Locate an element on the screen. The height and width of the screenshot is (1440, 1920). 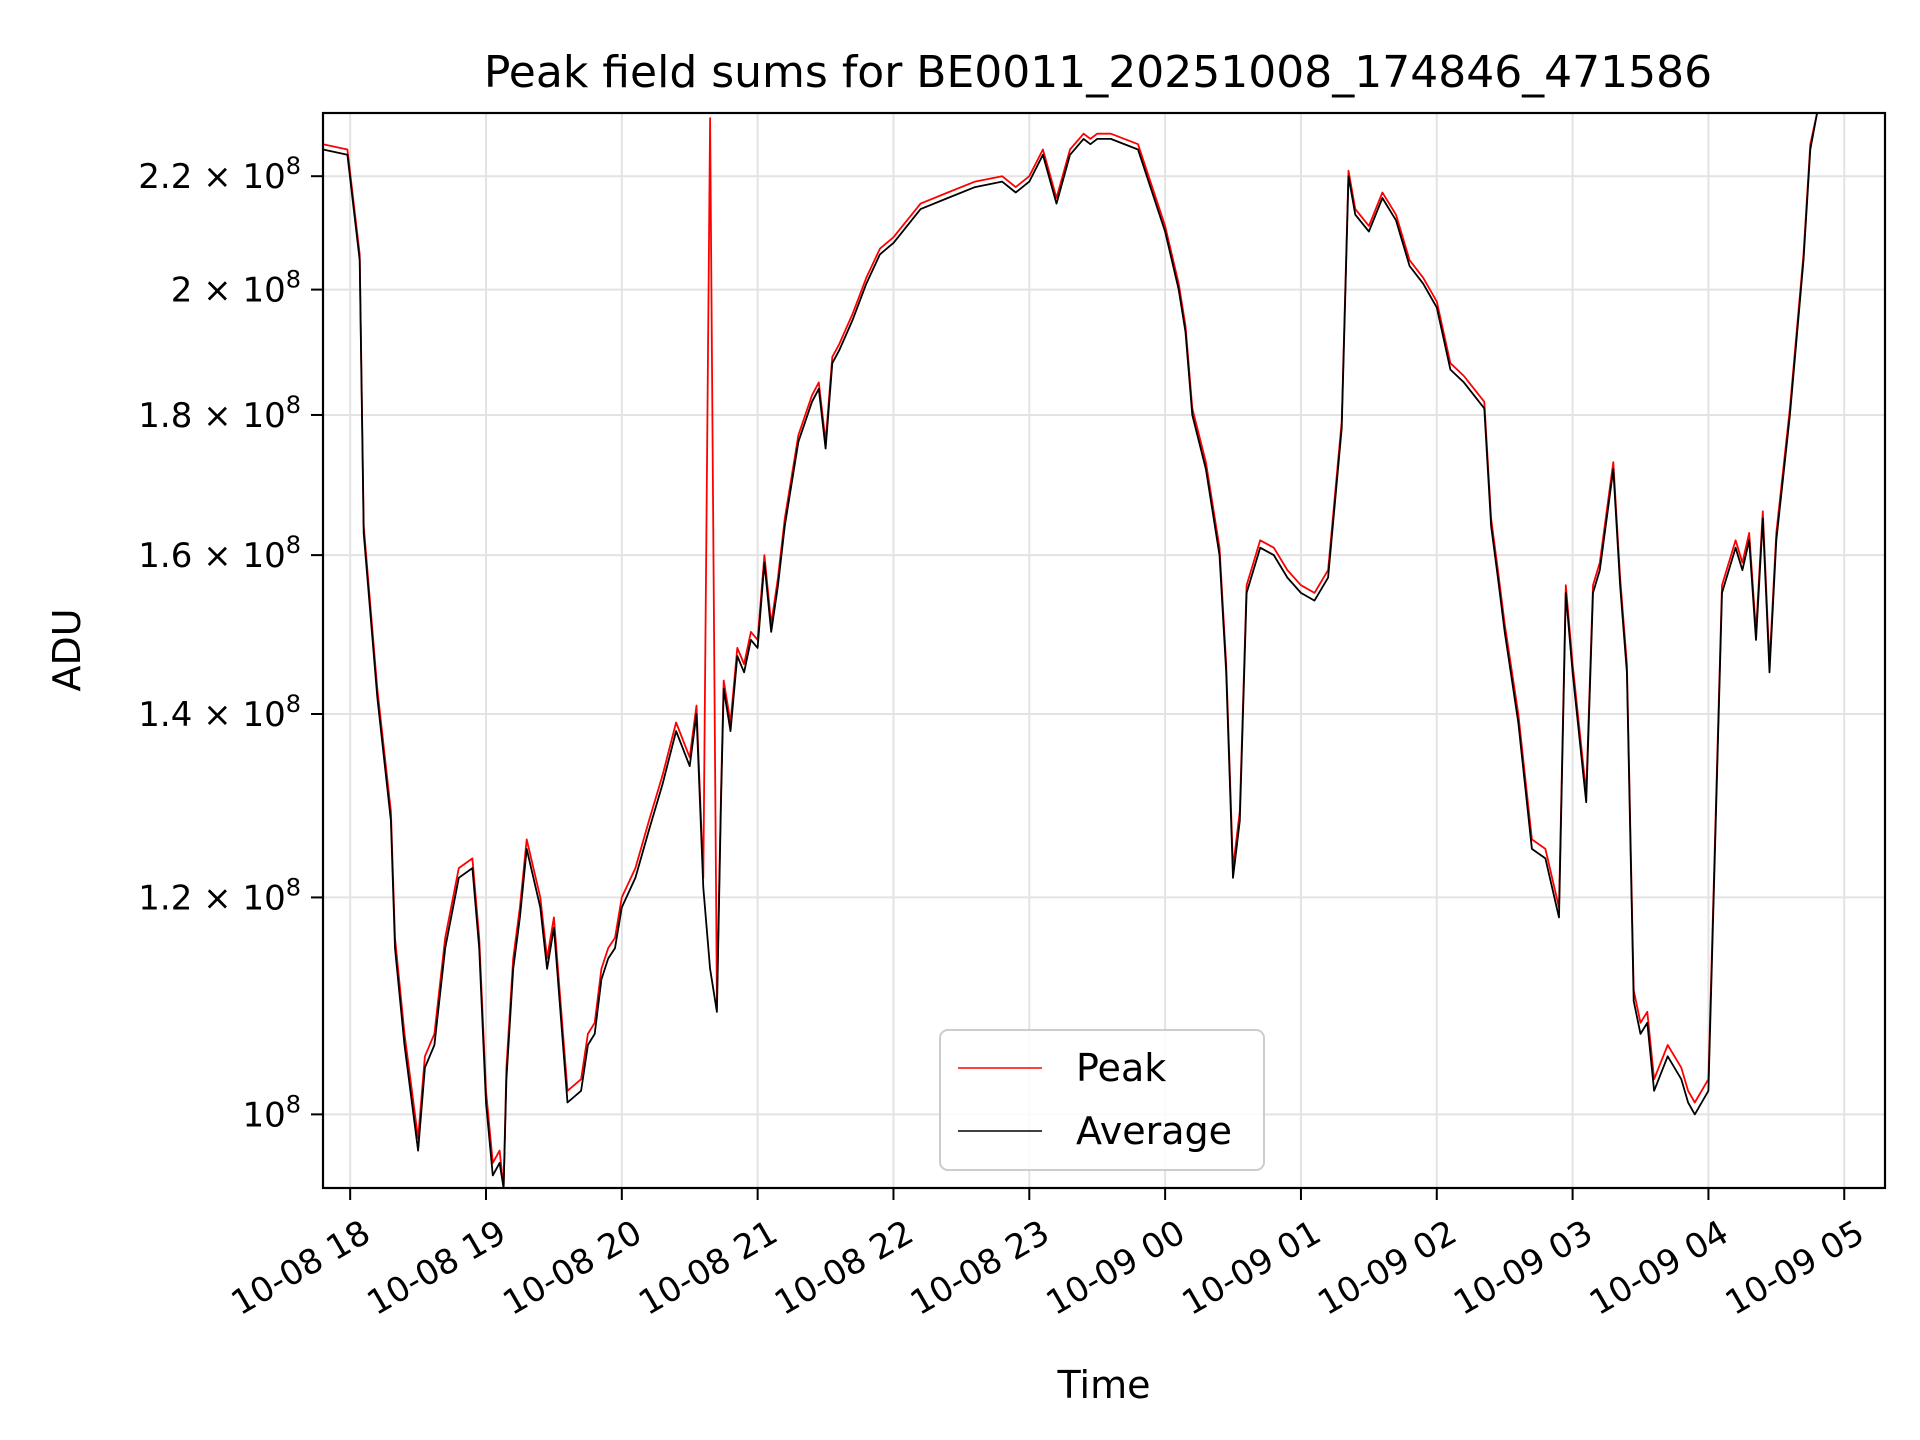
legend-box is located at coordinates (1102, 1100).